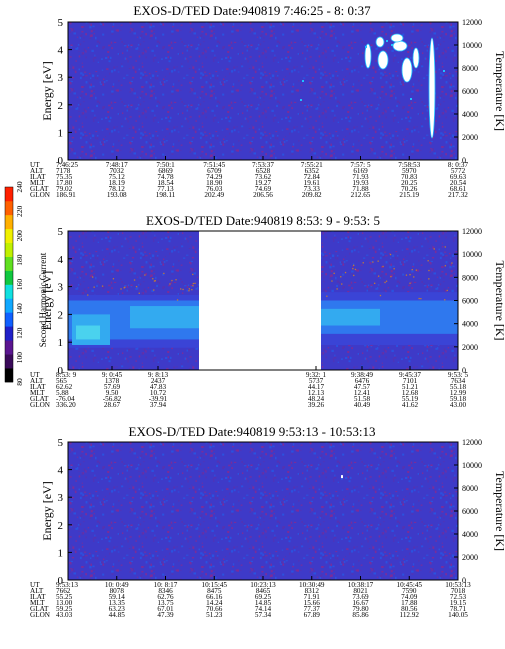  Describe the element at coordinates (263, 165) in the screenshot. I see `ephemeris-value: 7:53:37` at that location.